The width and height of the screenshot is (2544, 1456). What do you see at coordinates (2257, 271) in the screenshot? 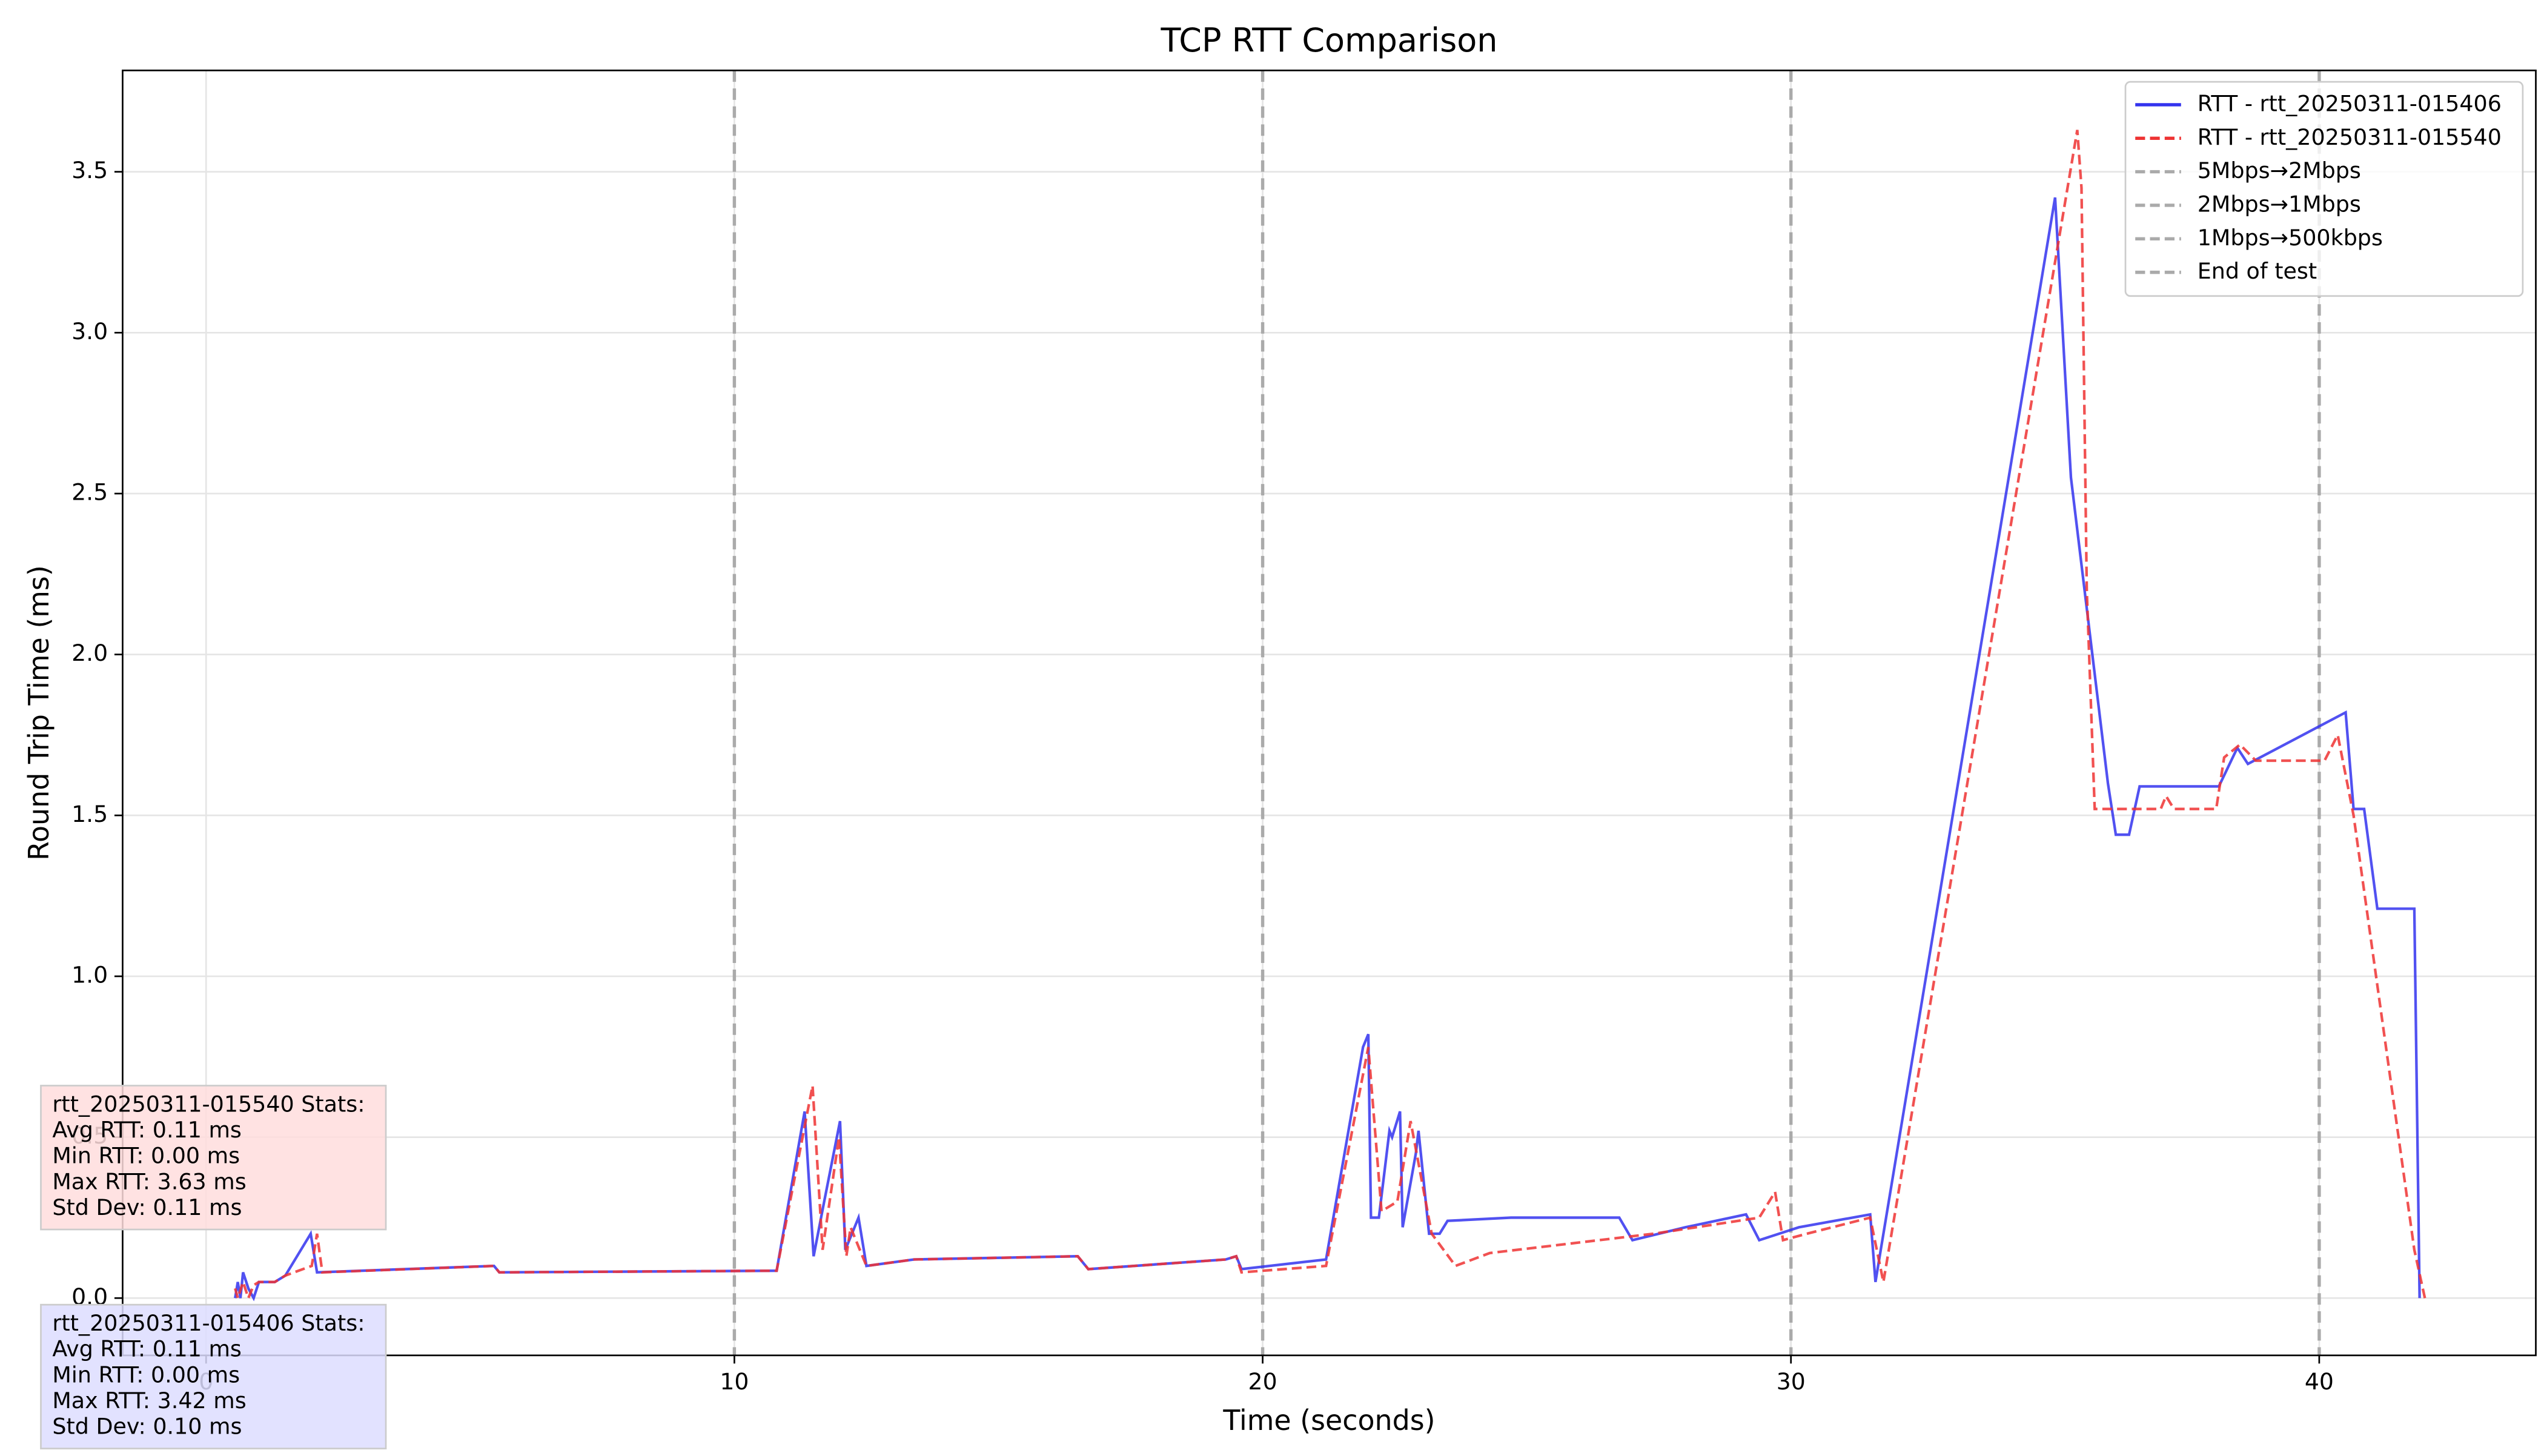
I see `legend-label: End of test` at bounding box center [2257, 271].